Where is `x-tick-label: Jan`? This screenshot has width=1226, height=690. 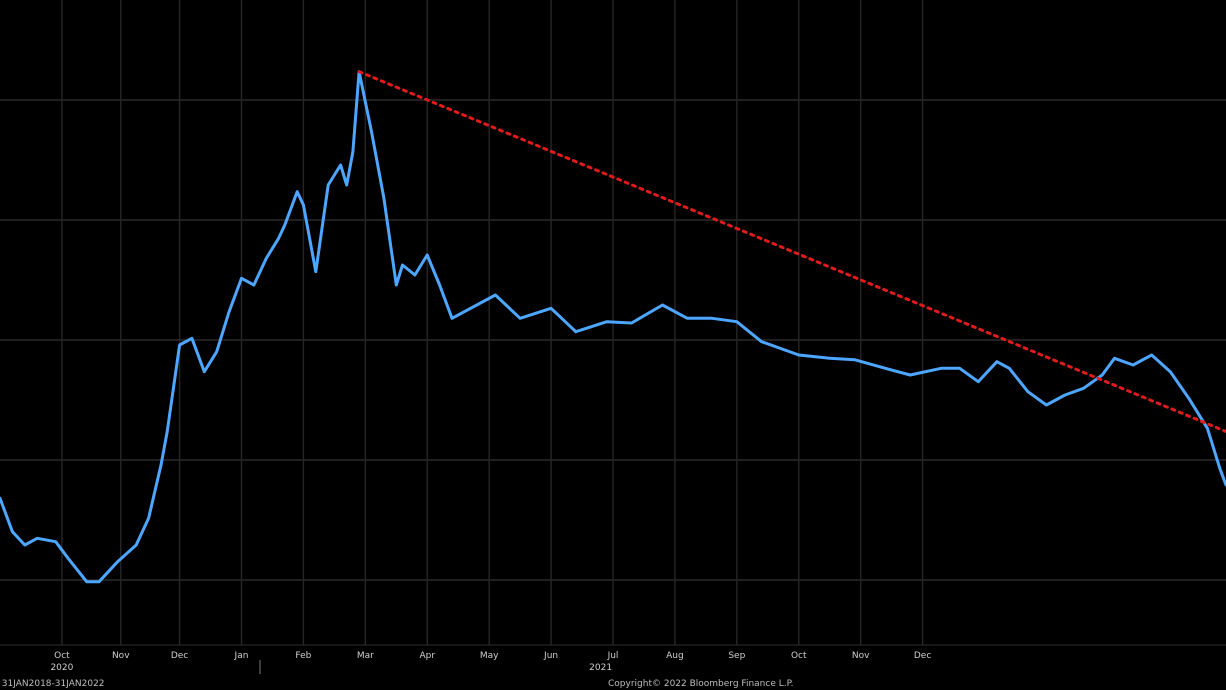
x-tick-label: Jan is located at coordinates (241, 656).